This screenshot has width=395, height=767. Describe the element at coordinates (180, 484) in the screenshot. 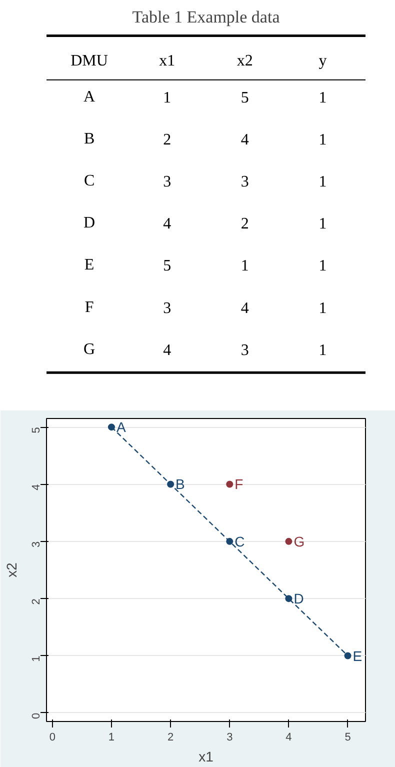

I see `annotation: B` at that location.